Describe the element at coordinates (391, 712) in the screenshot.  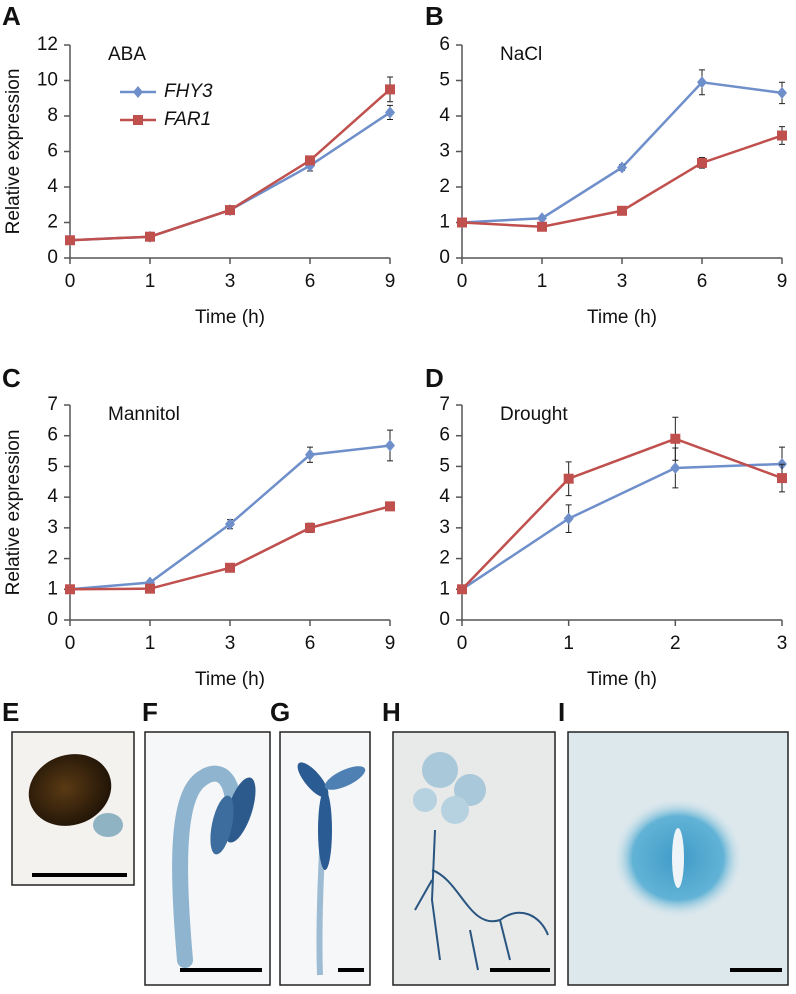
I see `panel-label: H` at that location.